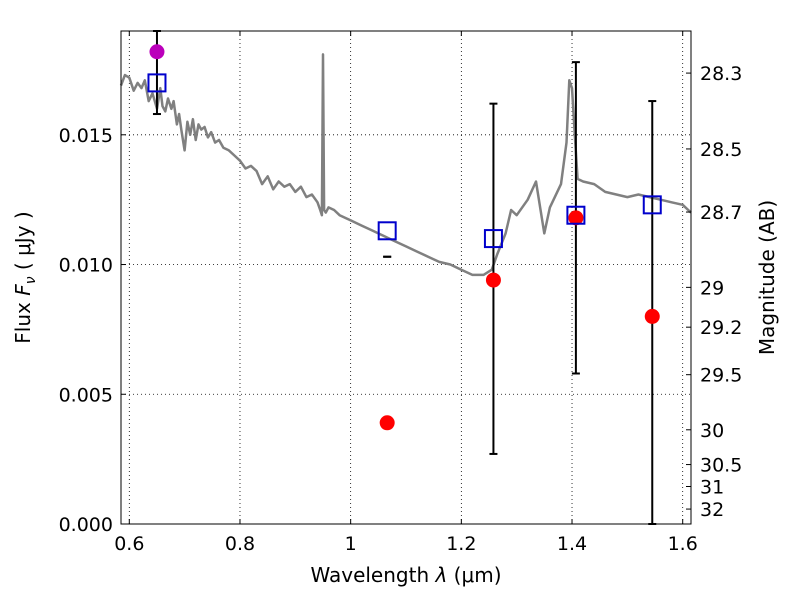 This screenshot has width=800, height=600. Describe the element at coordinates (712, 431) in the screenshot. I see `magnitude-tick-label: 30` at that location.